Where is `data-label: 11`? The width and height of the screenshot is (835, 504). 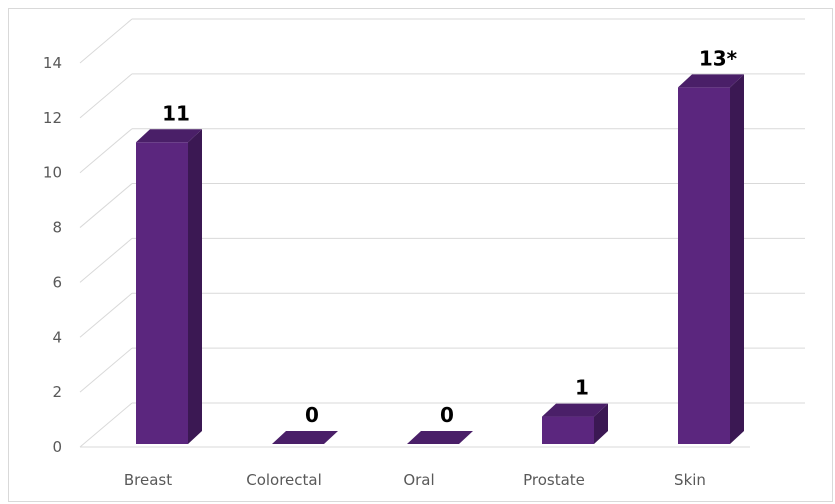
data-label: 11 is located at coordinates (176, 113).